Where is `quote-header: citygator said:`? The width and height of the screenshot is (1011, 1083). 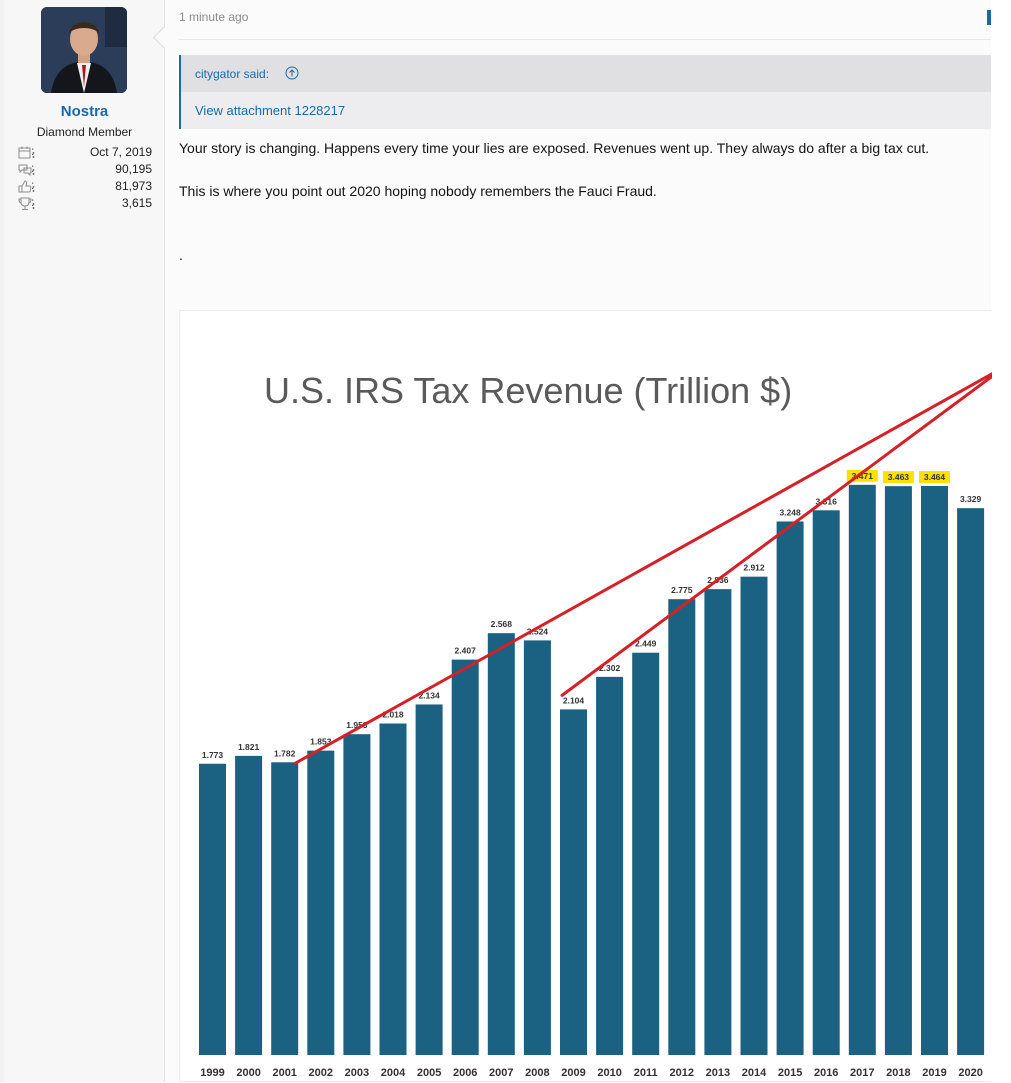
quote-header: citygator said: is located at coordinates (586, 73).